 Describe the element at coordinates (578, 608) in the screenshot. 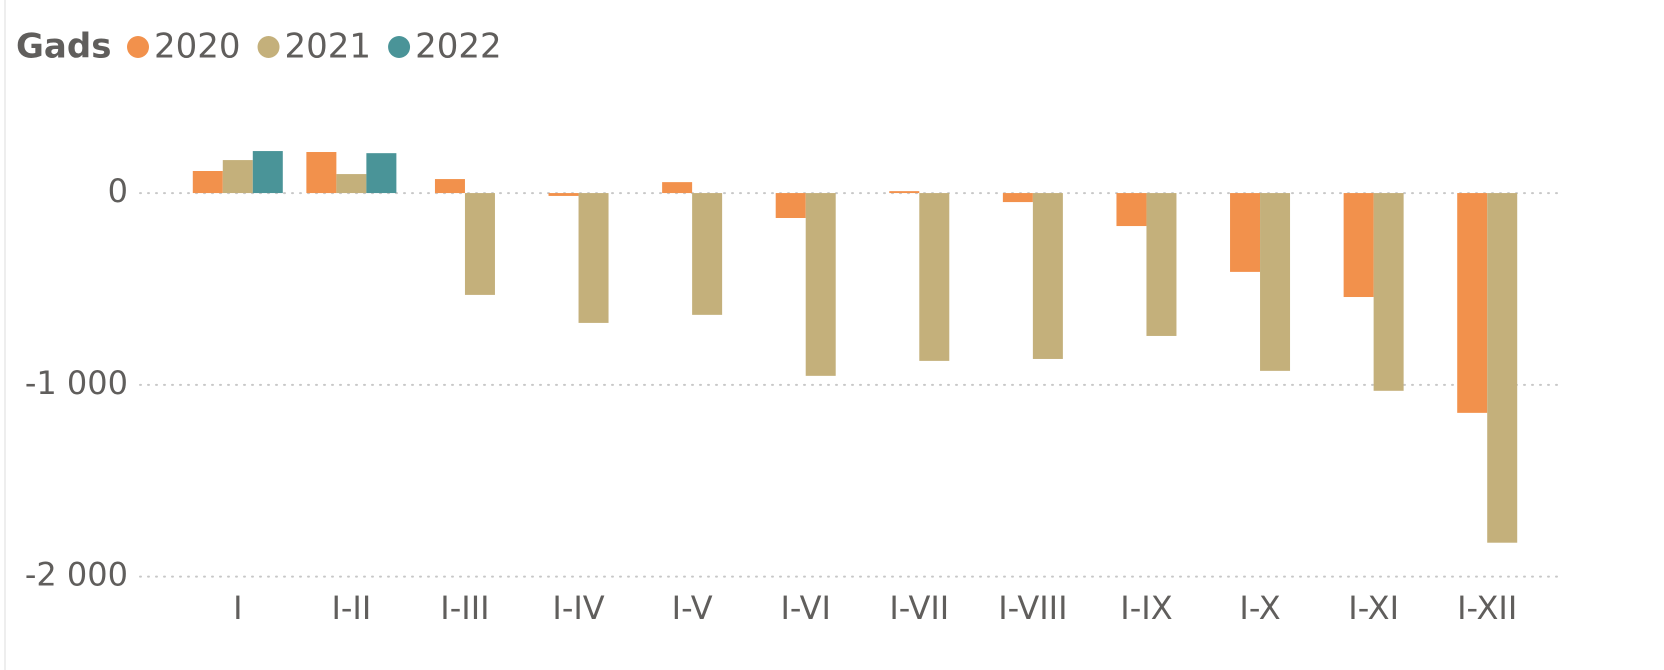

I see `x-tick-label: I-IV` at that location.